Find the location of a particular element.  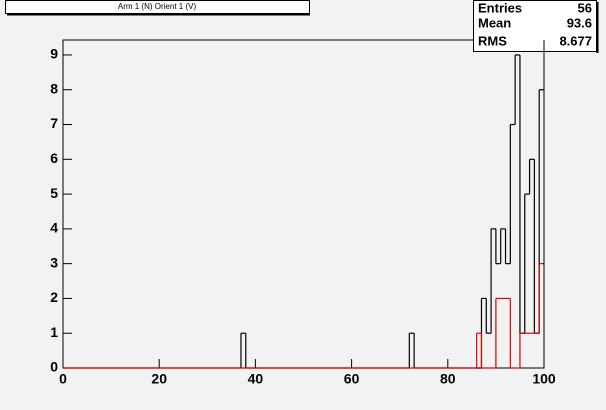

y-tick-label: 9 is located at coordinates (54, 54).